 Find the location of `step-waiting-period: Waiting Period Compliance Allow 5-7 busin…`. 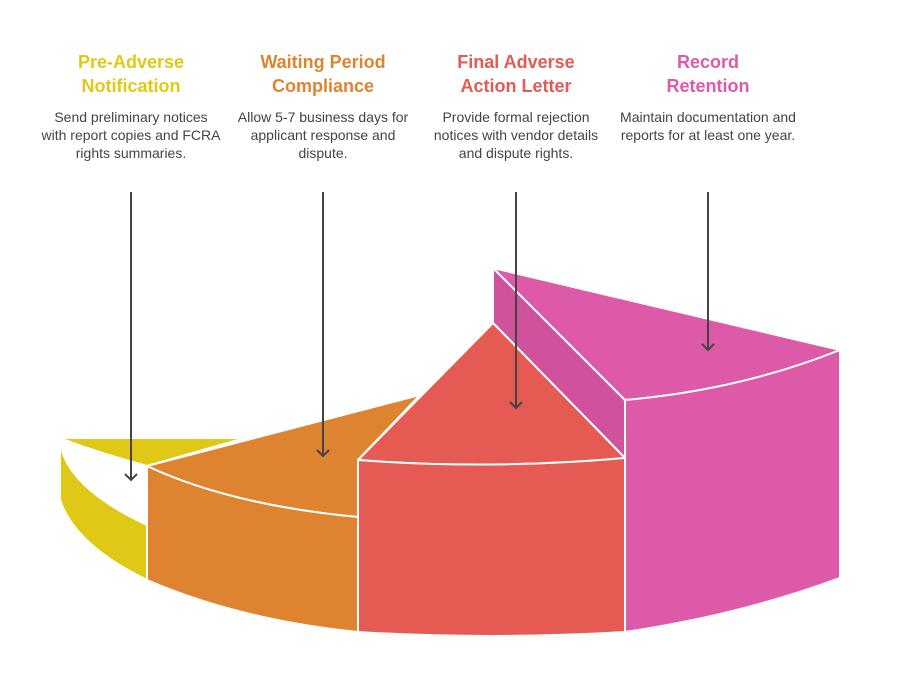

step-waiting-period: Waiting Period Compliance Allow 5-7 busin… is located at coordinates (323, 106).